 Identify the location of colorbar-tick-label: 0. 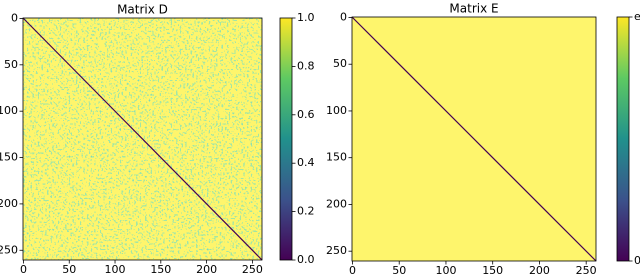
(637, 260).